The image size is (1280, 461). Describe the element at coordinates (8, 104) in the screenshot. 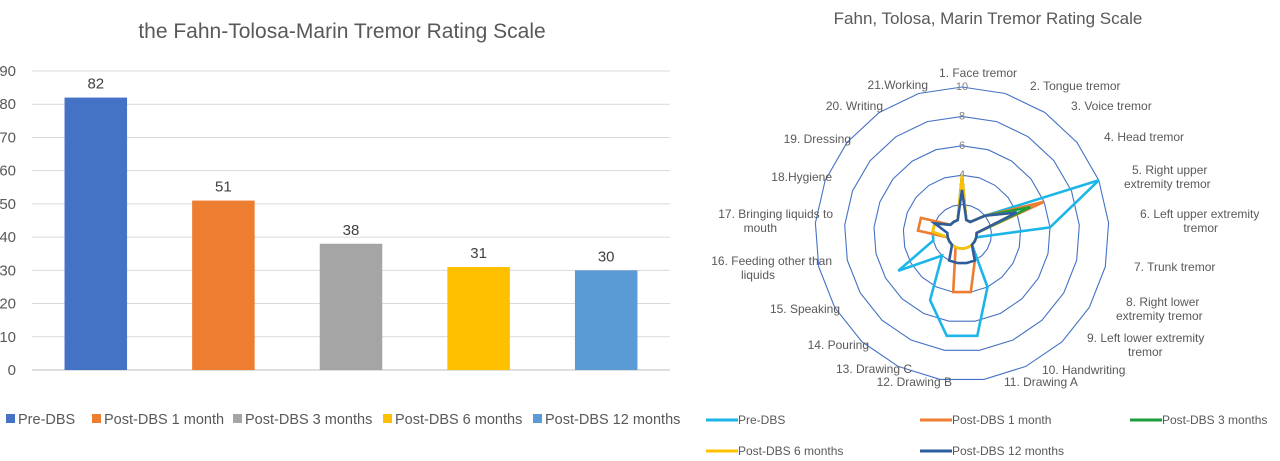

I see `bar-y-tick-label: 80` at that location.